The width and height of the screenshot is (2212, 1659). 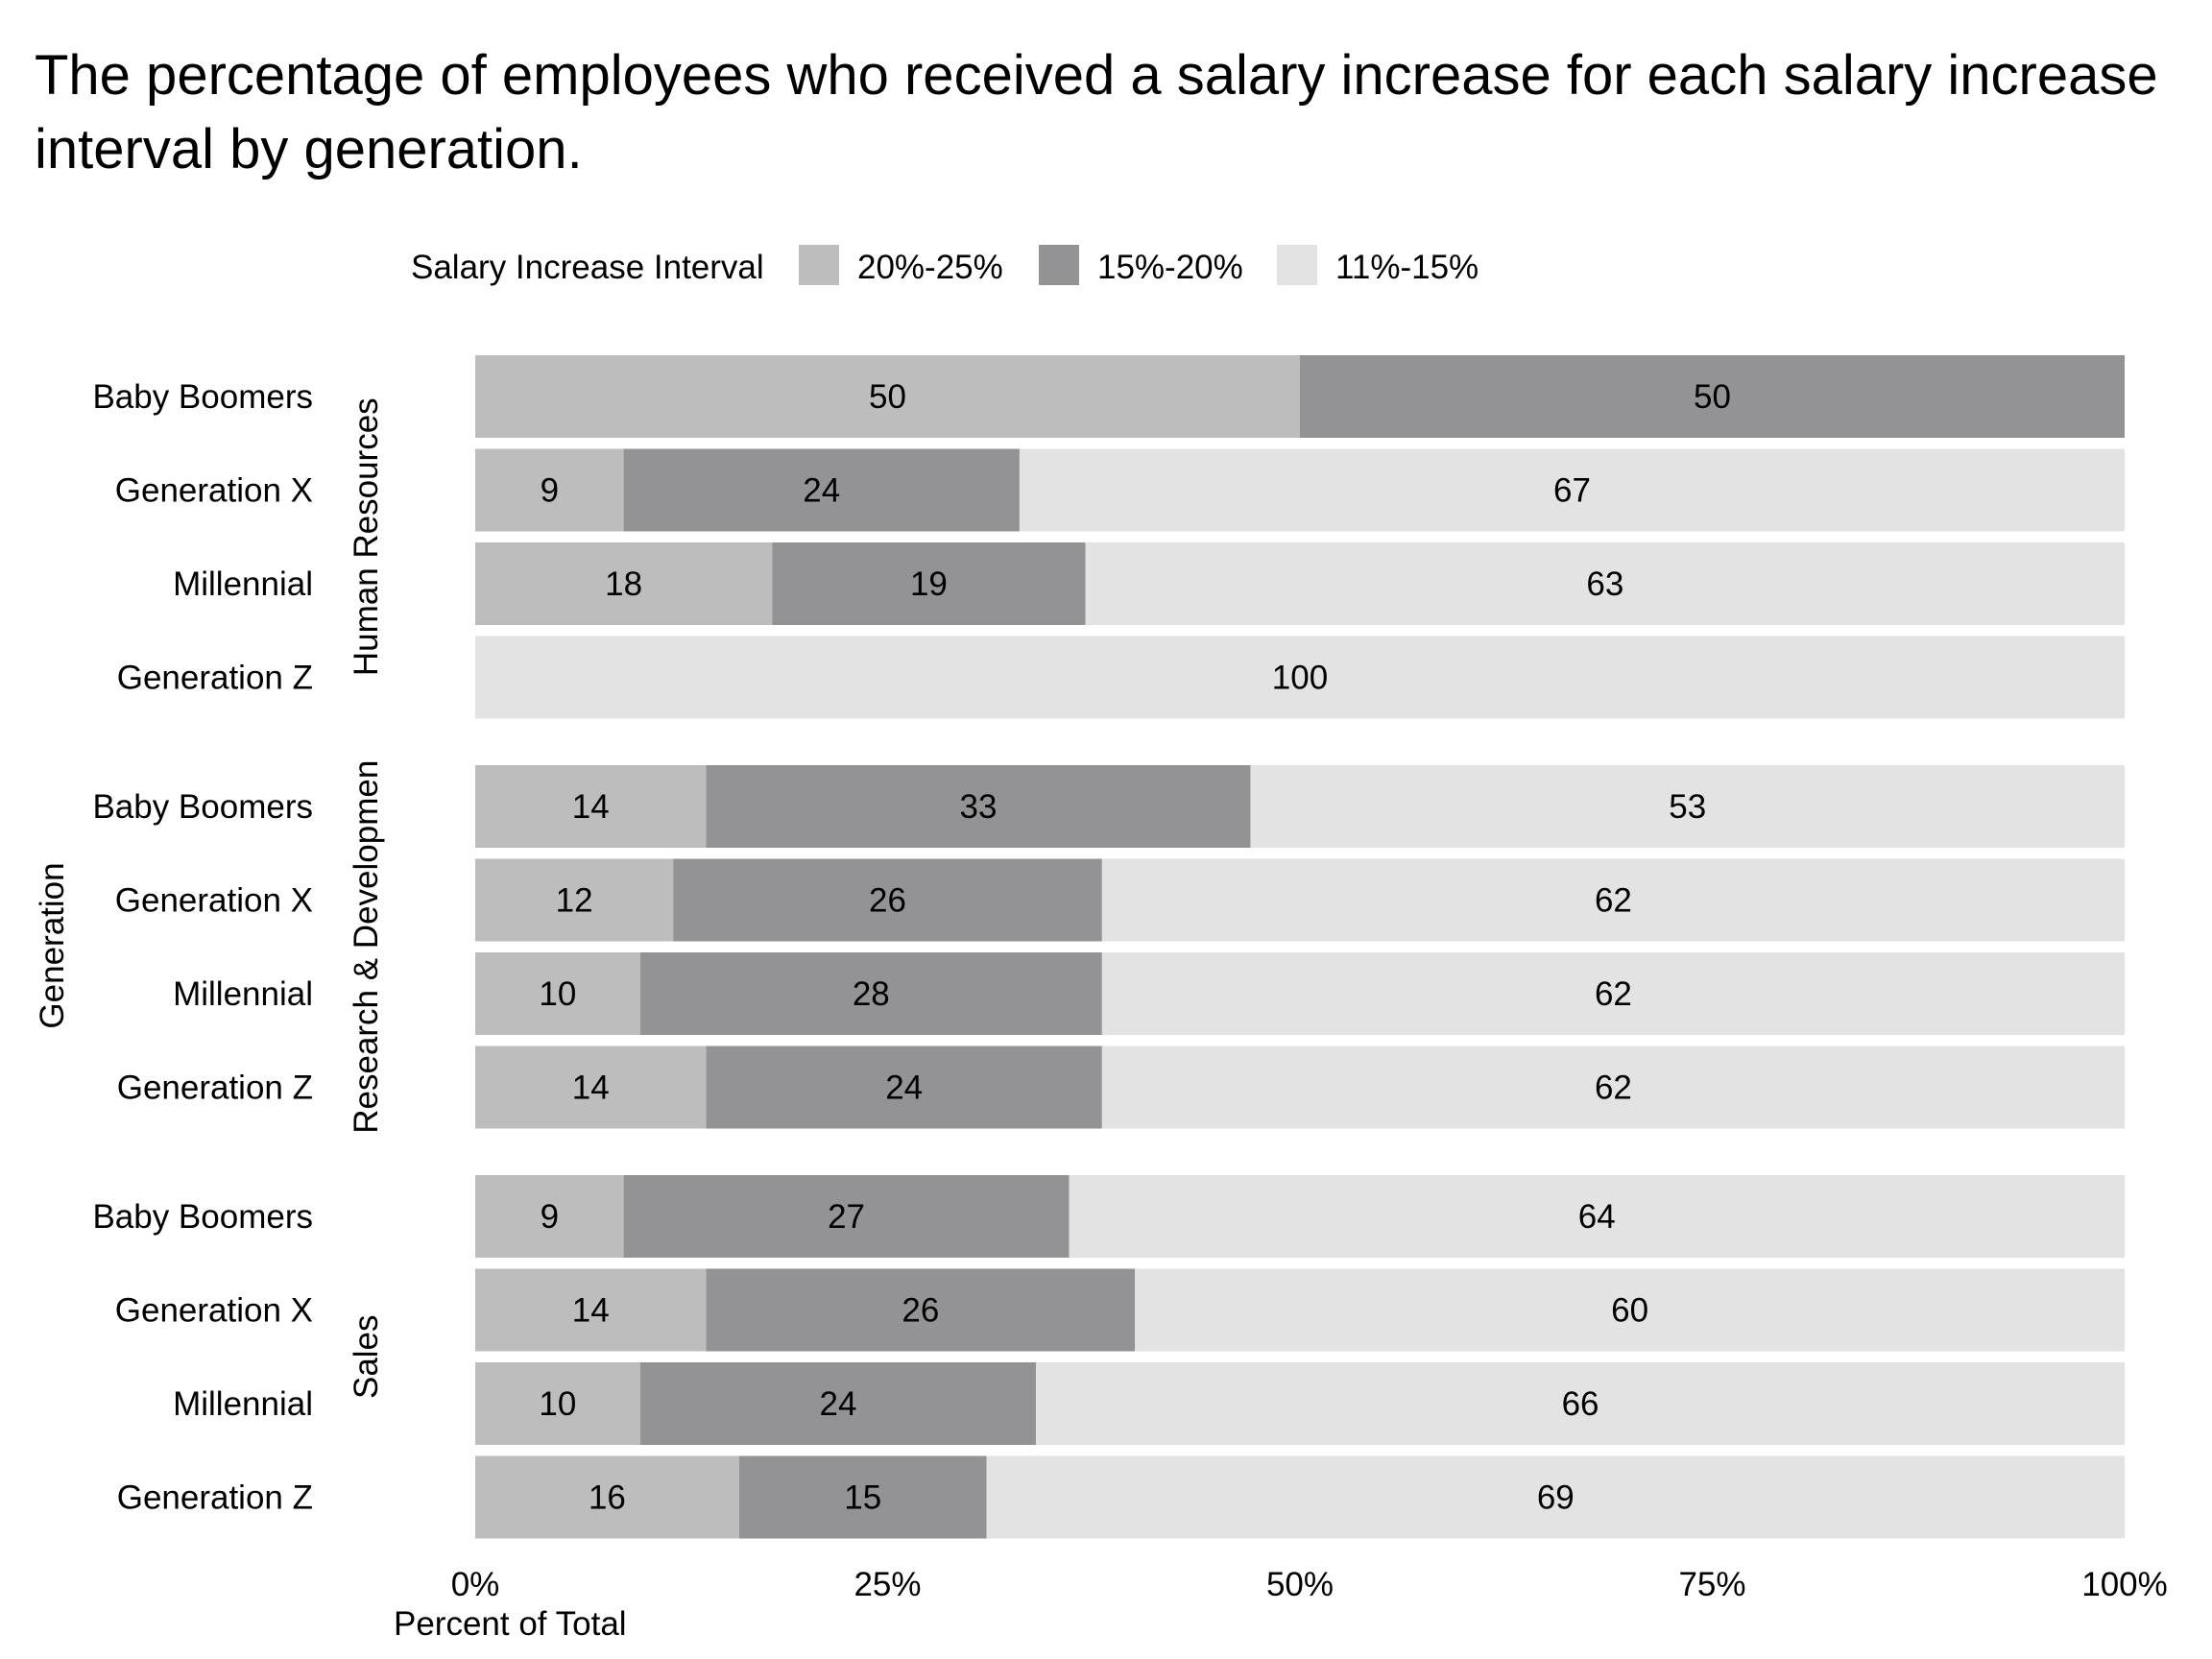 I want to click on x-tick-label: 50%, so click(x=1300, y=1585).